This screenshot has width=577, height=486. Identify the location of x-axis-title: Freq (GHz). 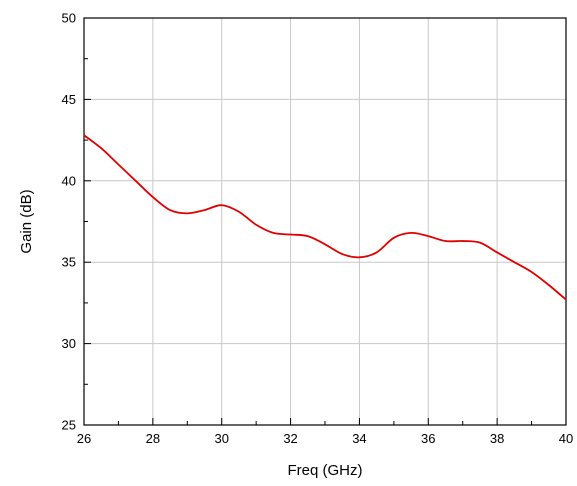
(325, 470).